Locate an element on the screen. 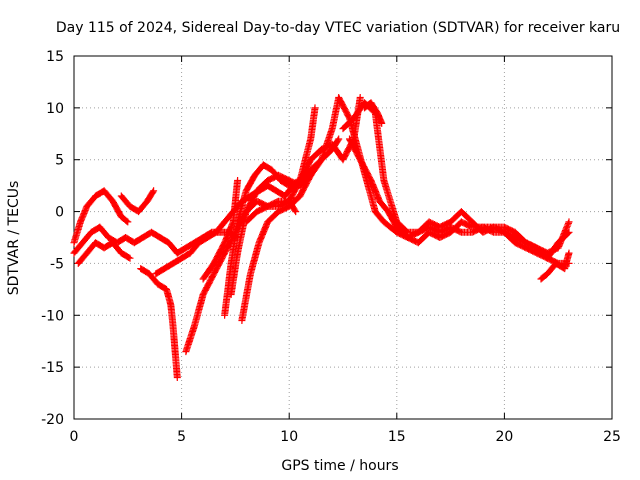 This screenshot has height=480, width=640. y-tick-label: 15 is located at coordinates (55, 57).